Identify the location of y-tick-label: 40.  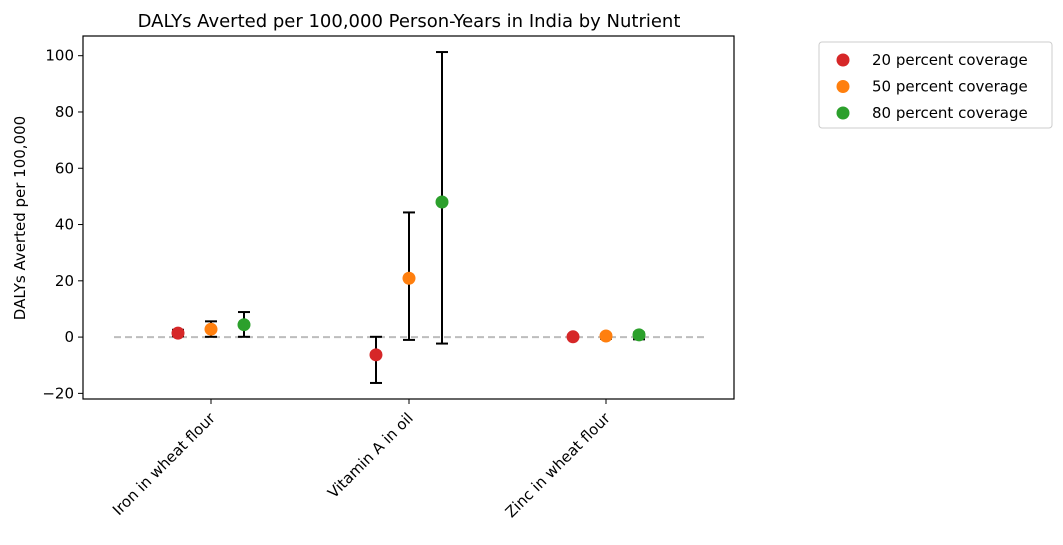
(64, 225).